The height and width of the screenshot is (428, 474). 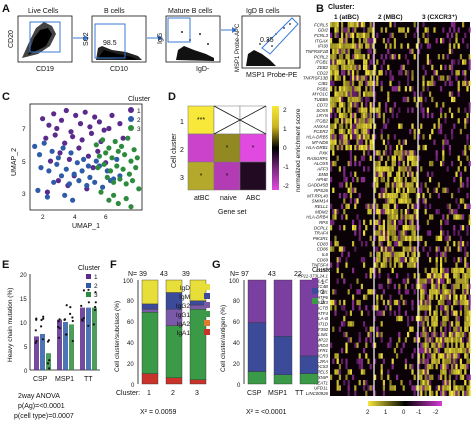 I want to click on row-label: 2, so click(x=182, y=150).